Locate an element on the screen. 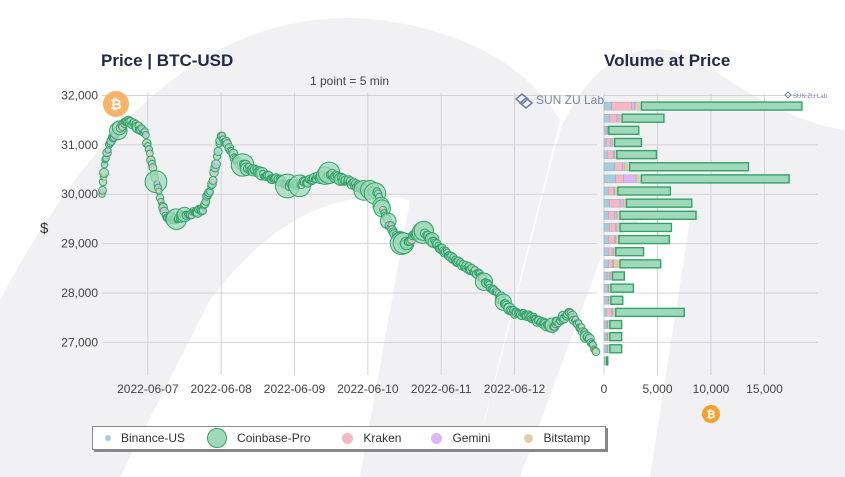 This screenshot has width=845, height=477. legend-marker-kraken is located at coordinates (348, 438).